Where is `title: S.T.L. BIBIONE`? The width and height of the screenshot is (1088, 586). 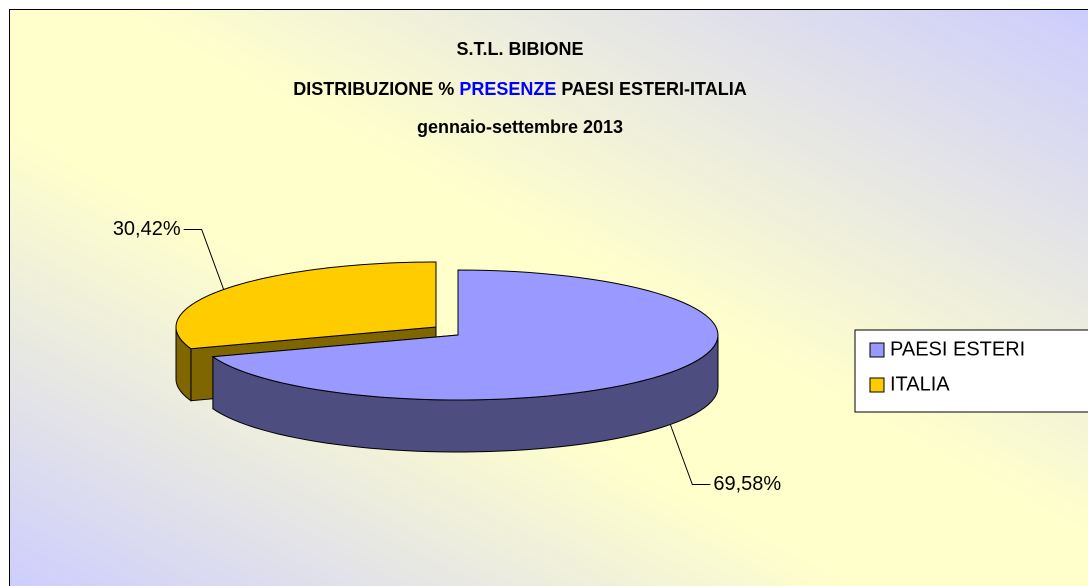
title: S.T.L. BIBIONE is located at coordinates (519, 49).